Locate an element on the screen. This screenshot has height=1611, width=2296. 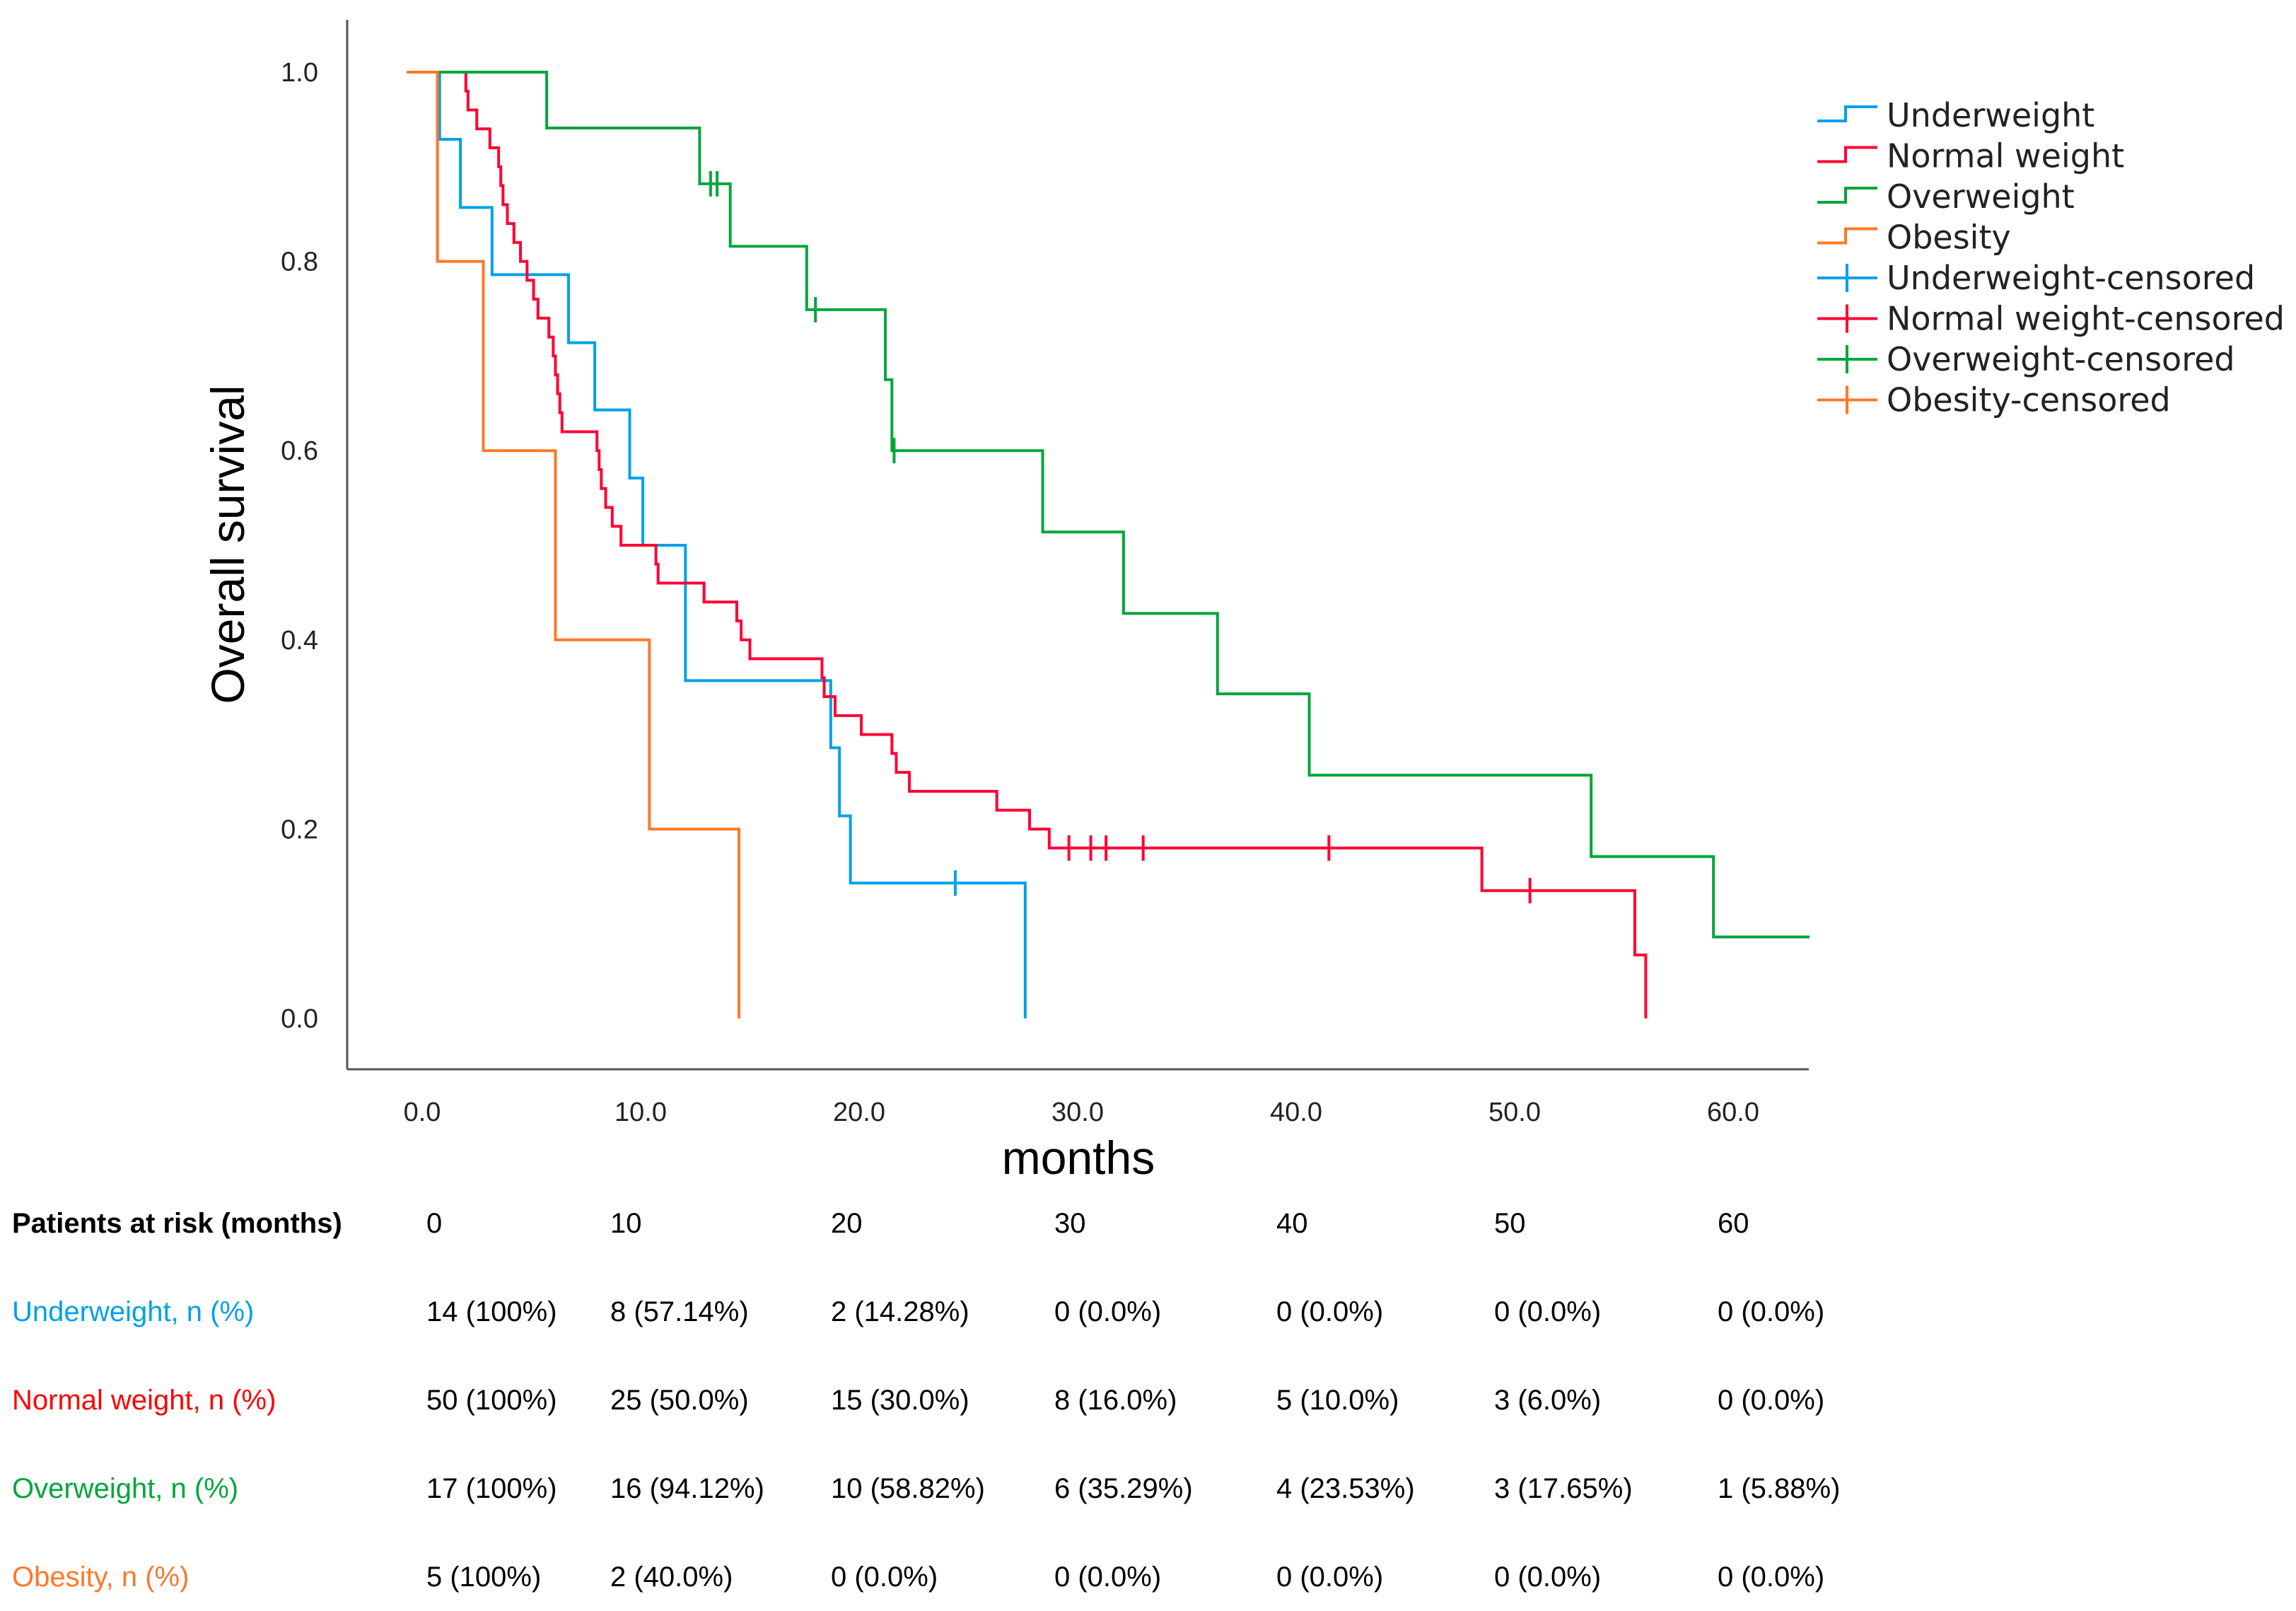
legend-item: Normal weight is located at coordinates (2006, 156).